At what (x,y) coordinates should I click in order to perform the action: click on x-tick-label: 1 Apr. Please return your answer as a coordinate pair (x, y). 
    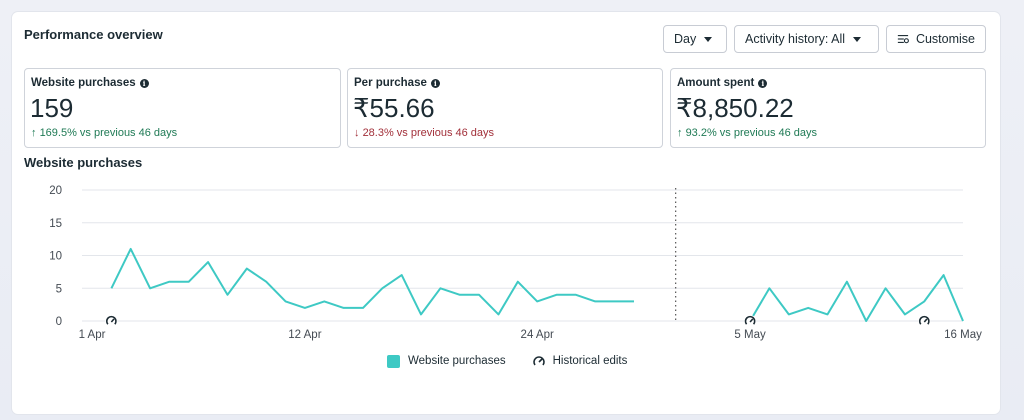
    Looking at the image, I should click on (92, 335).